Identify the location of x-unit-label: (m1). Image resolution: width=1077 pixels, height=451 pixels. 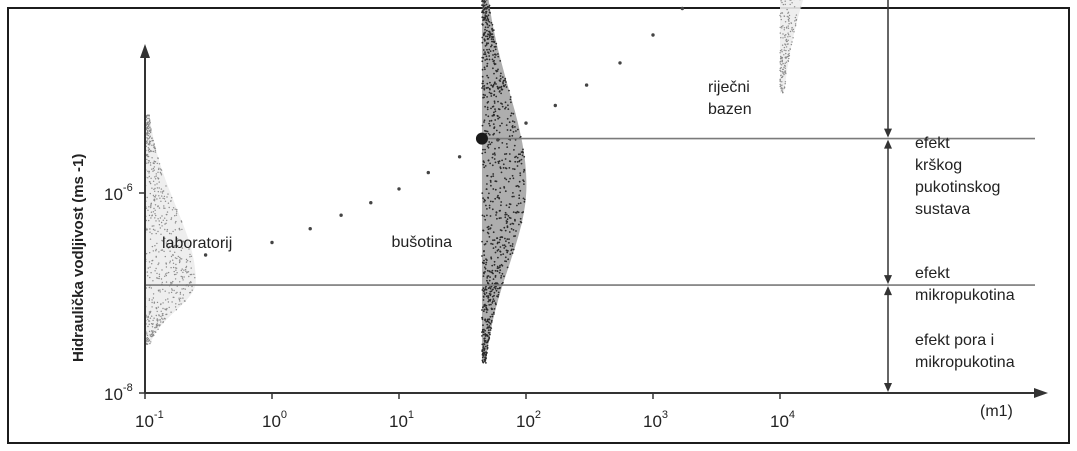
(996, 411).